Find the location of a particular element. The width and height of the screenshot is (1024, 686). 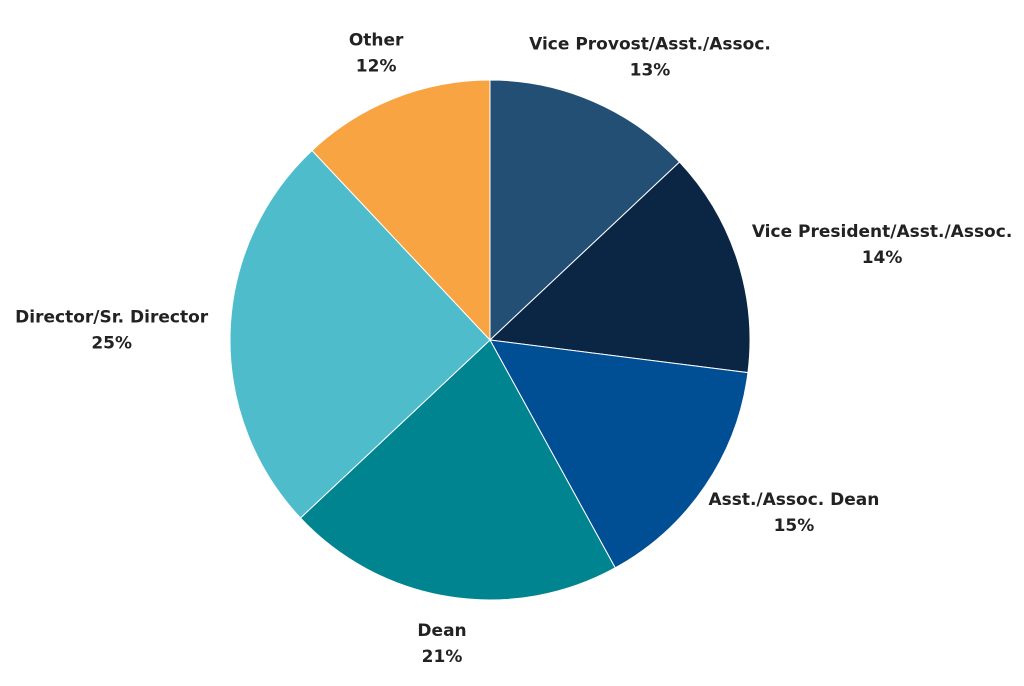

slice-label: Vice President/Asst./Assoc. is located at coordinates (882, 232).